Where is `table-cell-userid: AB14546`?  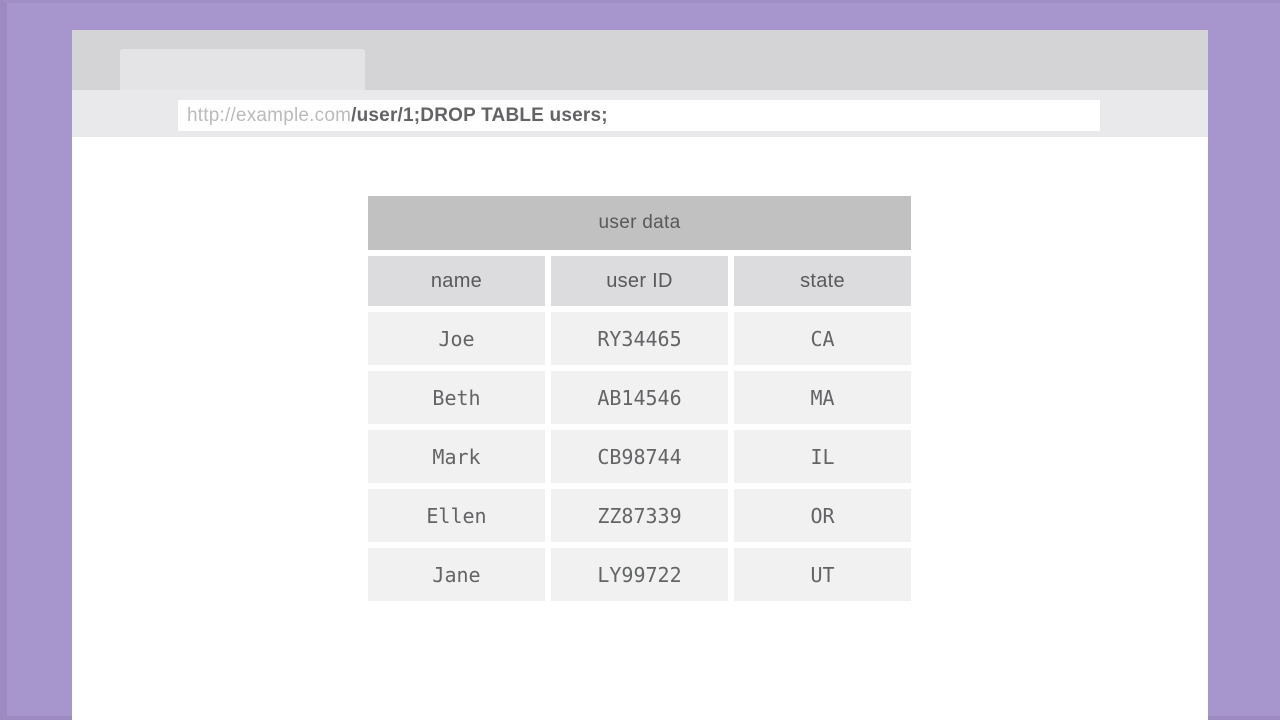 table-cell-userid: AB14546 is located at coordinates (639, 397).